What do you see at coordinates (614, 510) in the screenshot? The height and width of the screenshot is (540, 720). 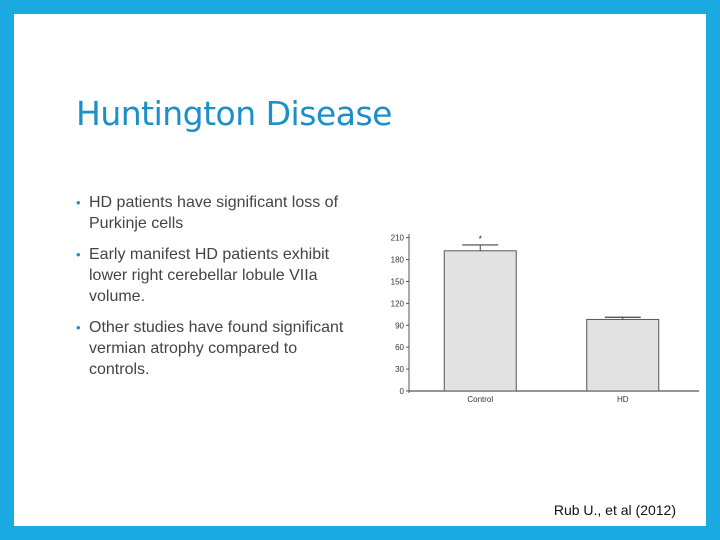 I see `citation: Rub U., et al (2012)` at bounding box center [614, 510].